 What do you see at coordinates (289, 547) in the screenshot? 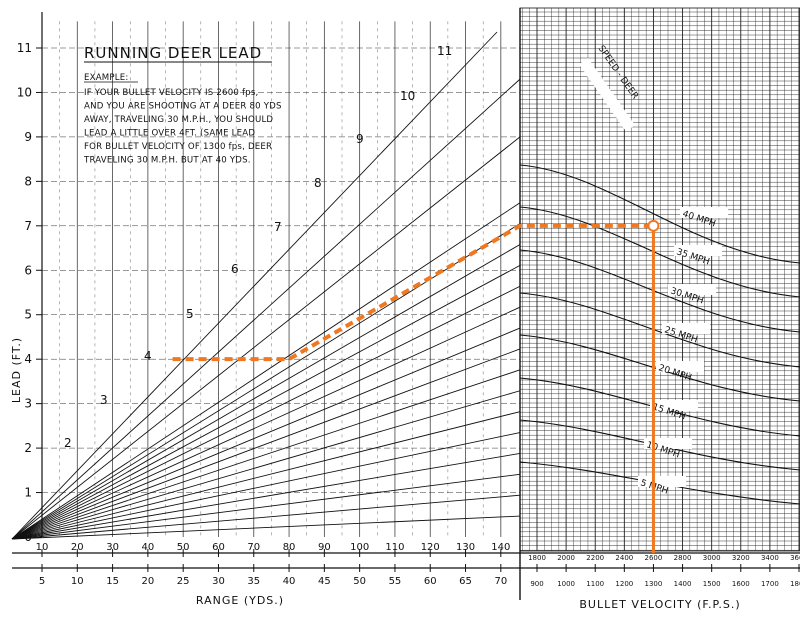
I see `range-tick-label: 80` at bounding box center [289, 547].